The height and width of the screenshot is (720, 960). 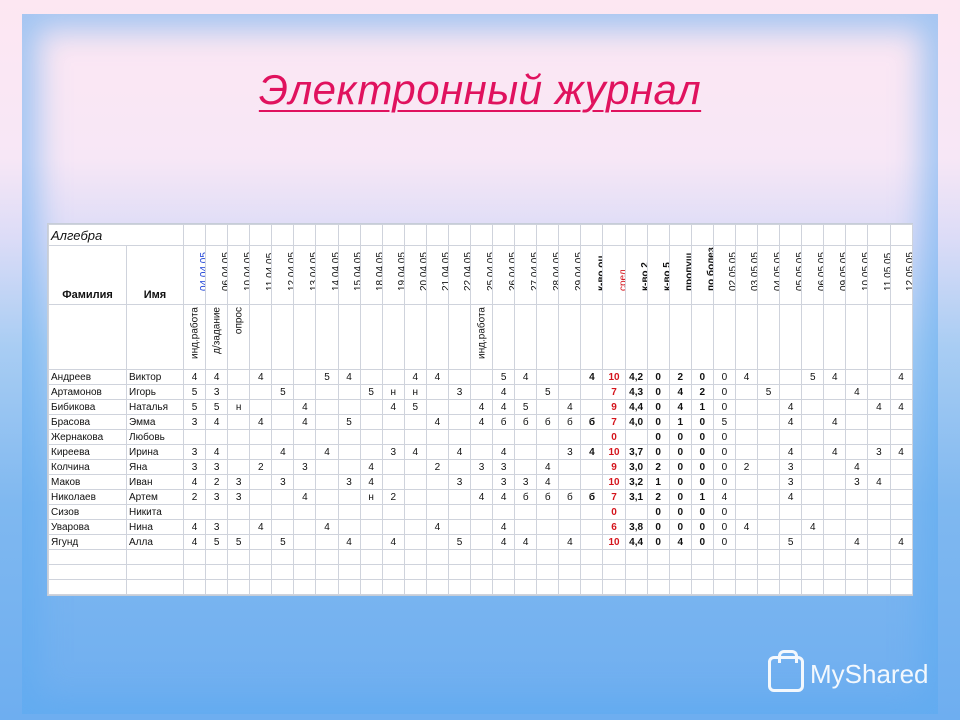 I want to click on grade-cell: 7, so click(x=614, y=392).